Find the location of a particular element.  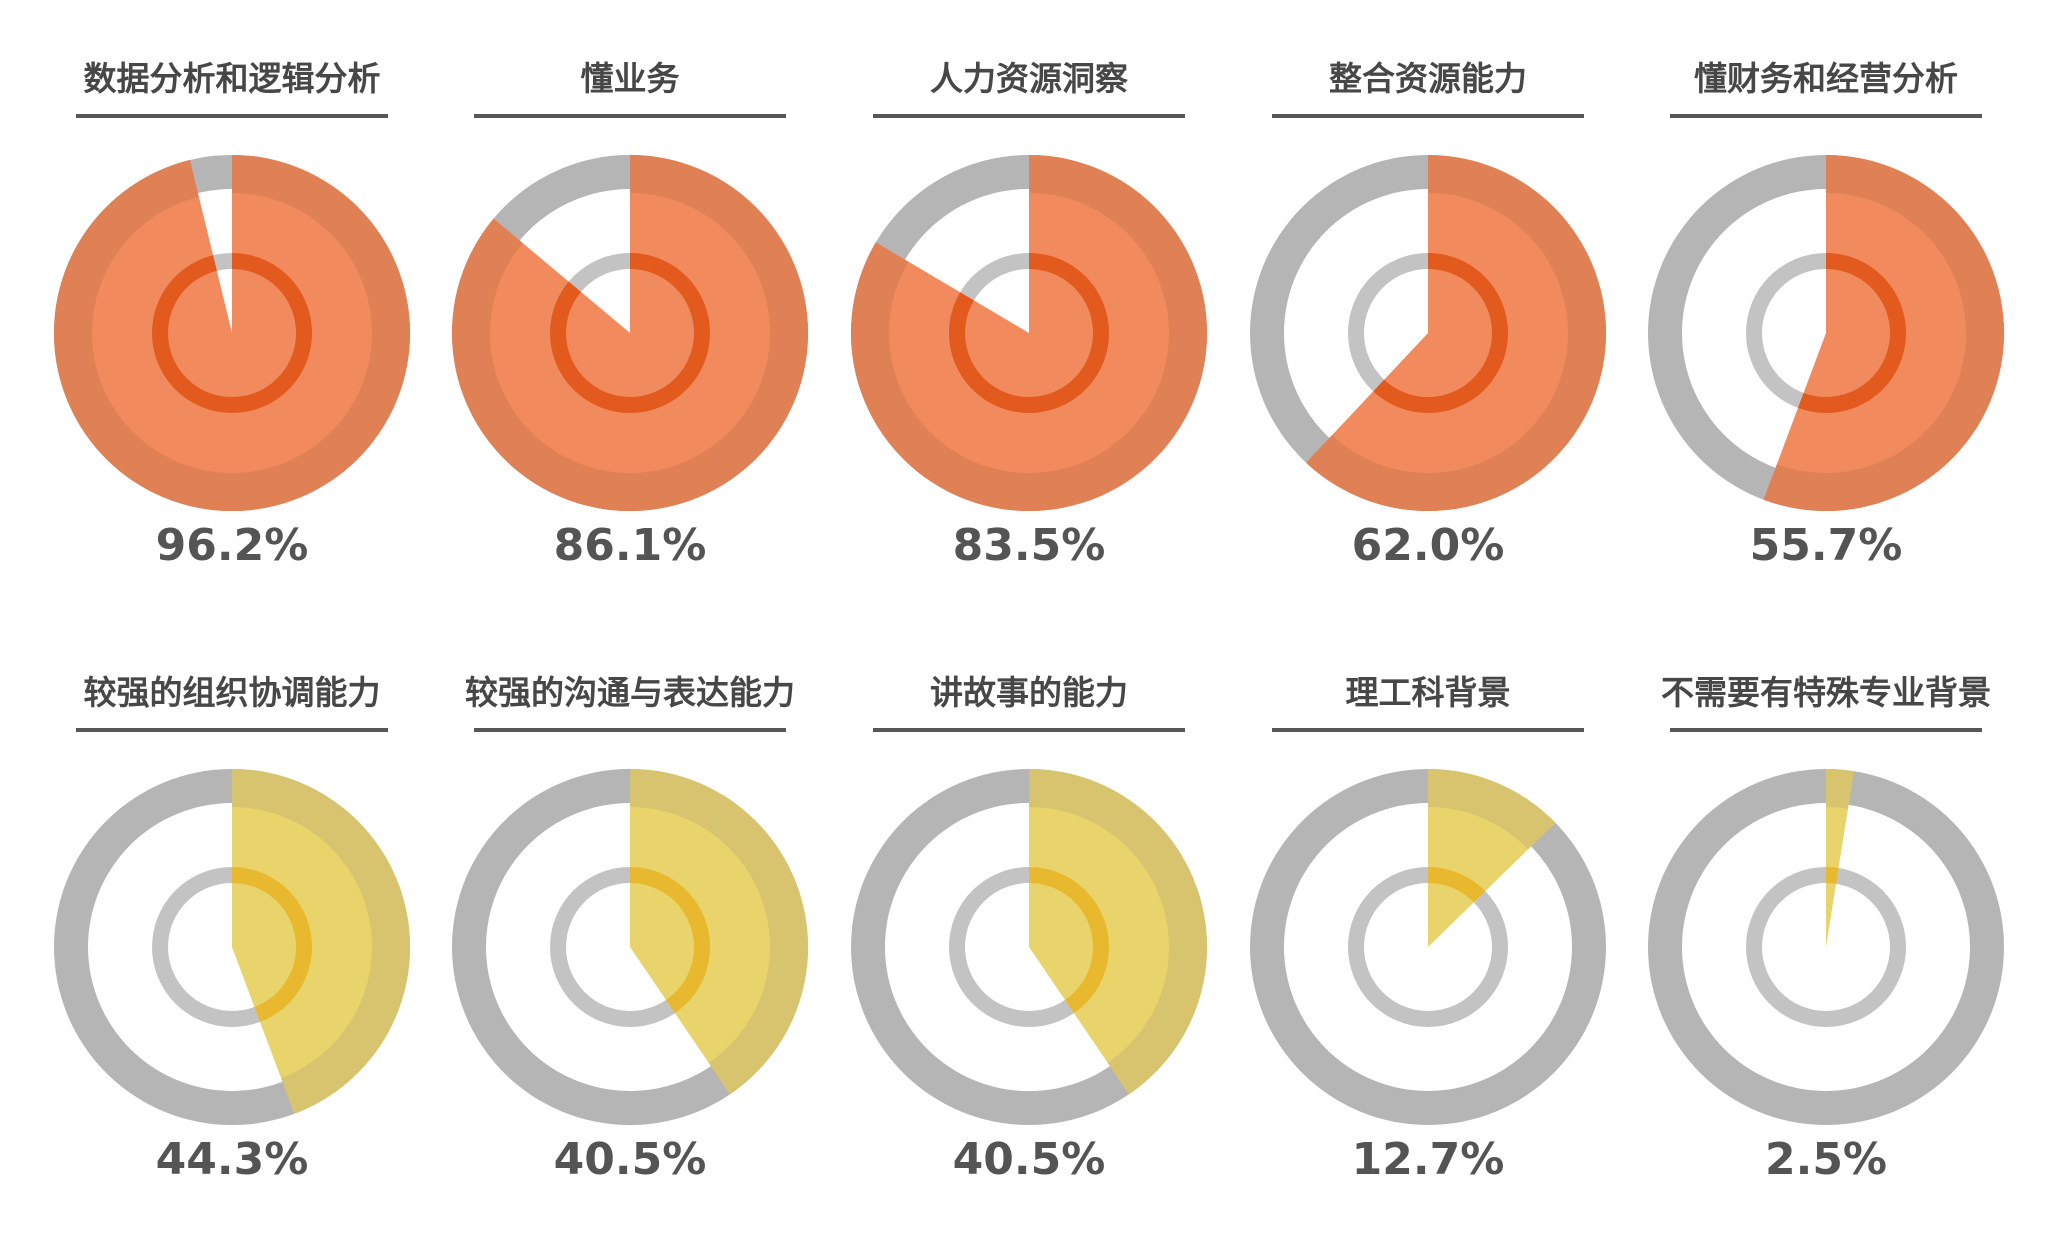

pie-title: 较强的沟通与表达能力 is located at coordinates (630, 692).